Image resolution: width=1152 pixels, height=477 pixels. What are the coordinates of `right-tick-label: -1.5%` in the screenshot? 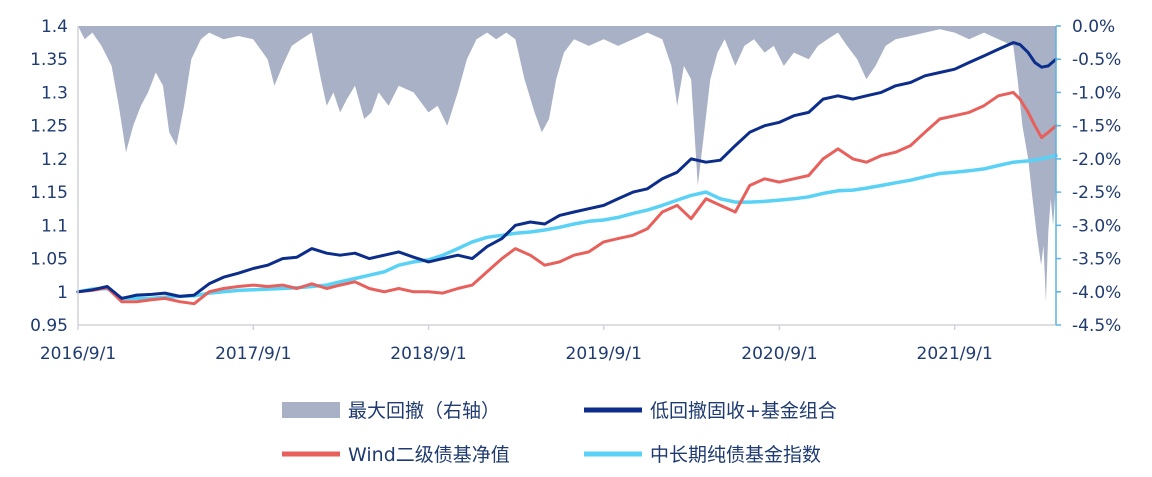 It's located at (1096, 127).